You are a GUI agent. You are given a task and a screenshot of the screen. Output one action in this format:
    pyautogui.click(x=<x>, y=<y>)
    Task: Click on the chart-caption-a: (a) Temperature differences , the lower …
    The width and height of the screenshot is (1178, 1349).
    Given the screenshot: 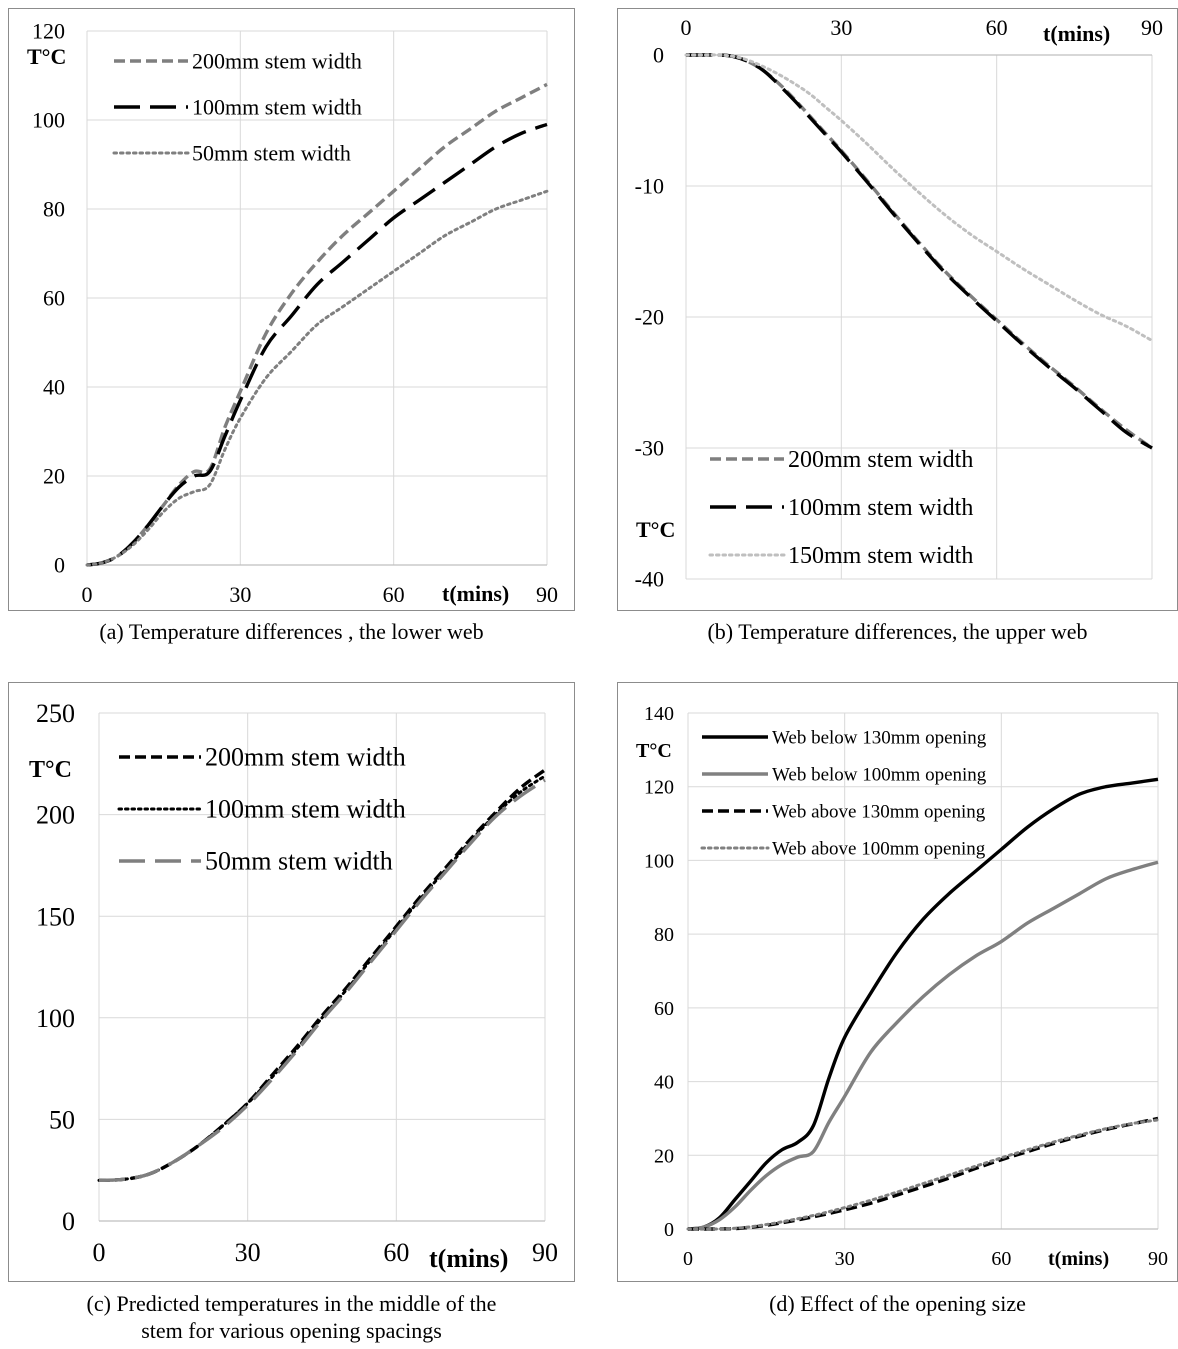 What is the action you would take?
    pyautogui.click(x=291, y=631)
    